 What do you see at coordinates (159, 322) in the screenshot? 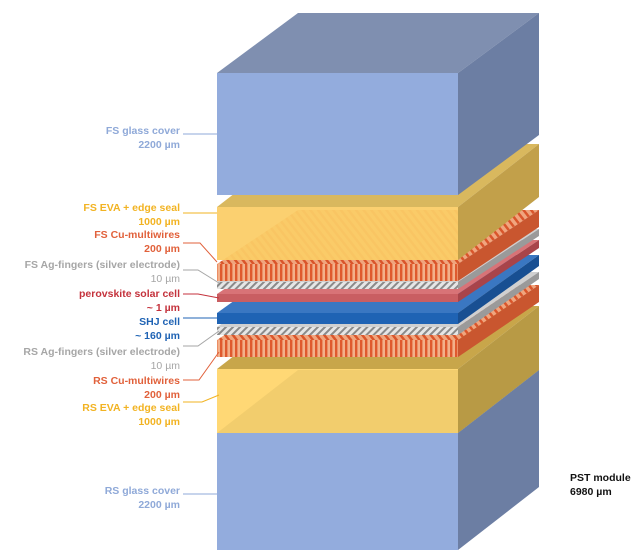
I see `shj-name: SHJ cell` at bounding box center [159, 322].